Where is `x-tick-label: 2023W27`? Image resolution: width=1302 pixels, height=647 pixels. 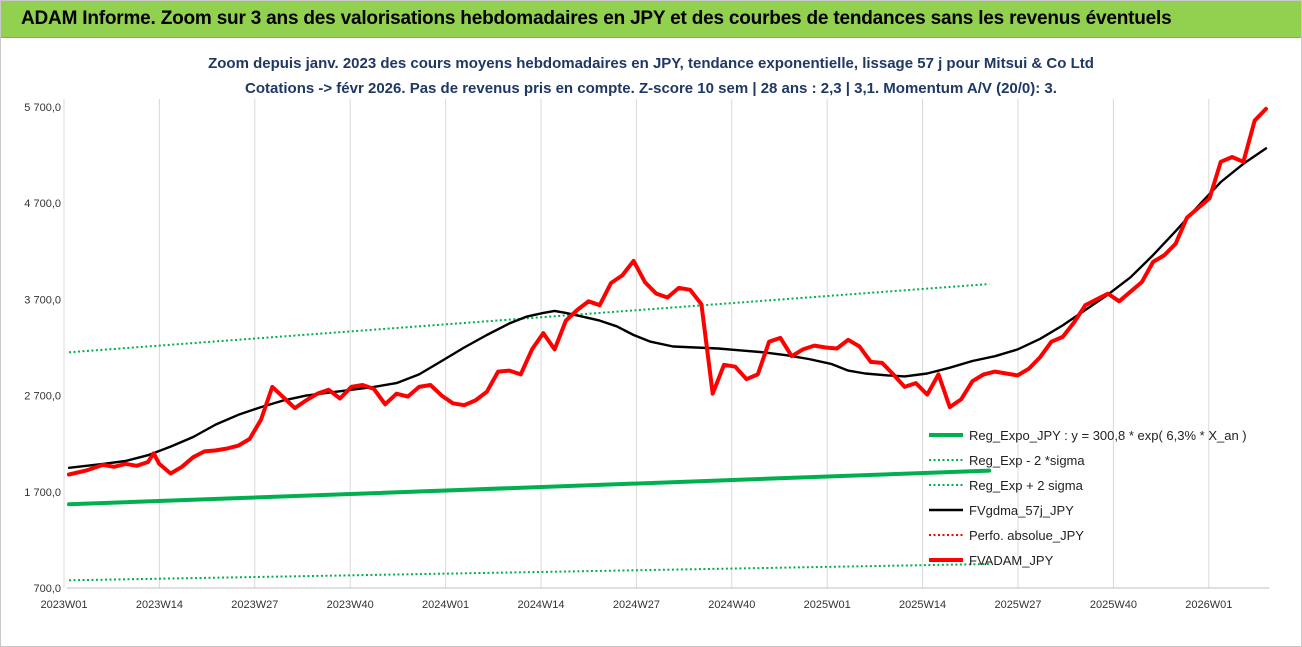 x-tick-label: 2023W27 is located at coordinates (254, 605).